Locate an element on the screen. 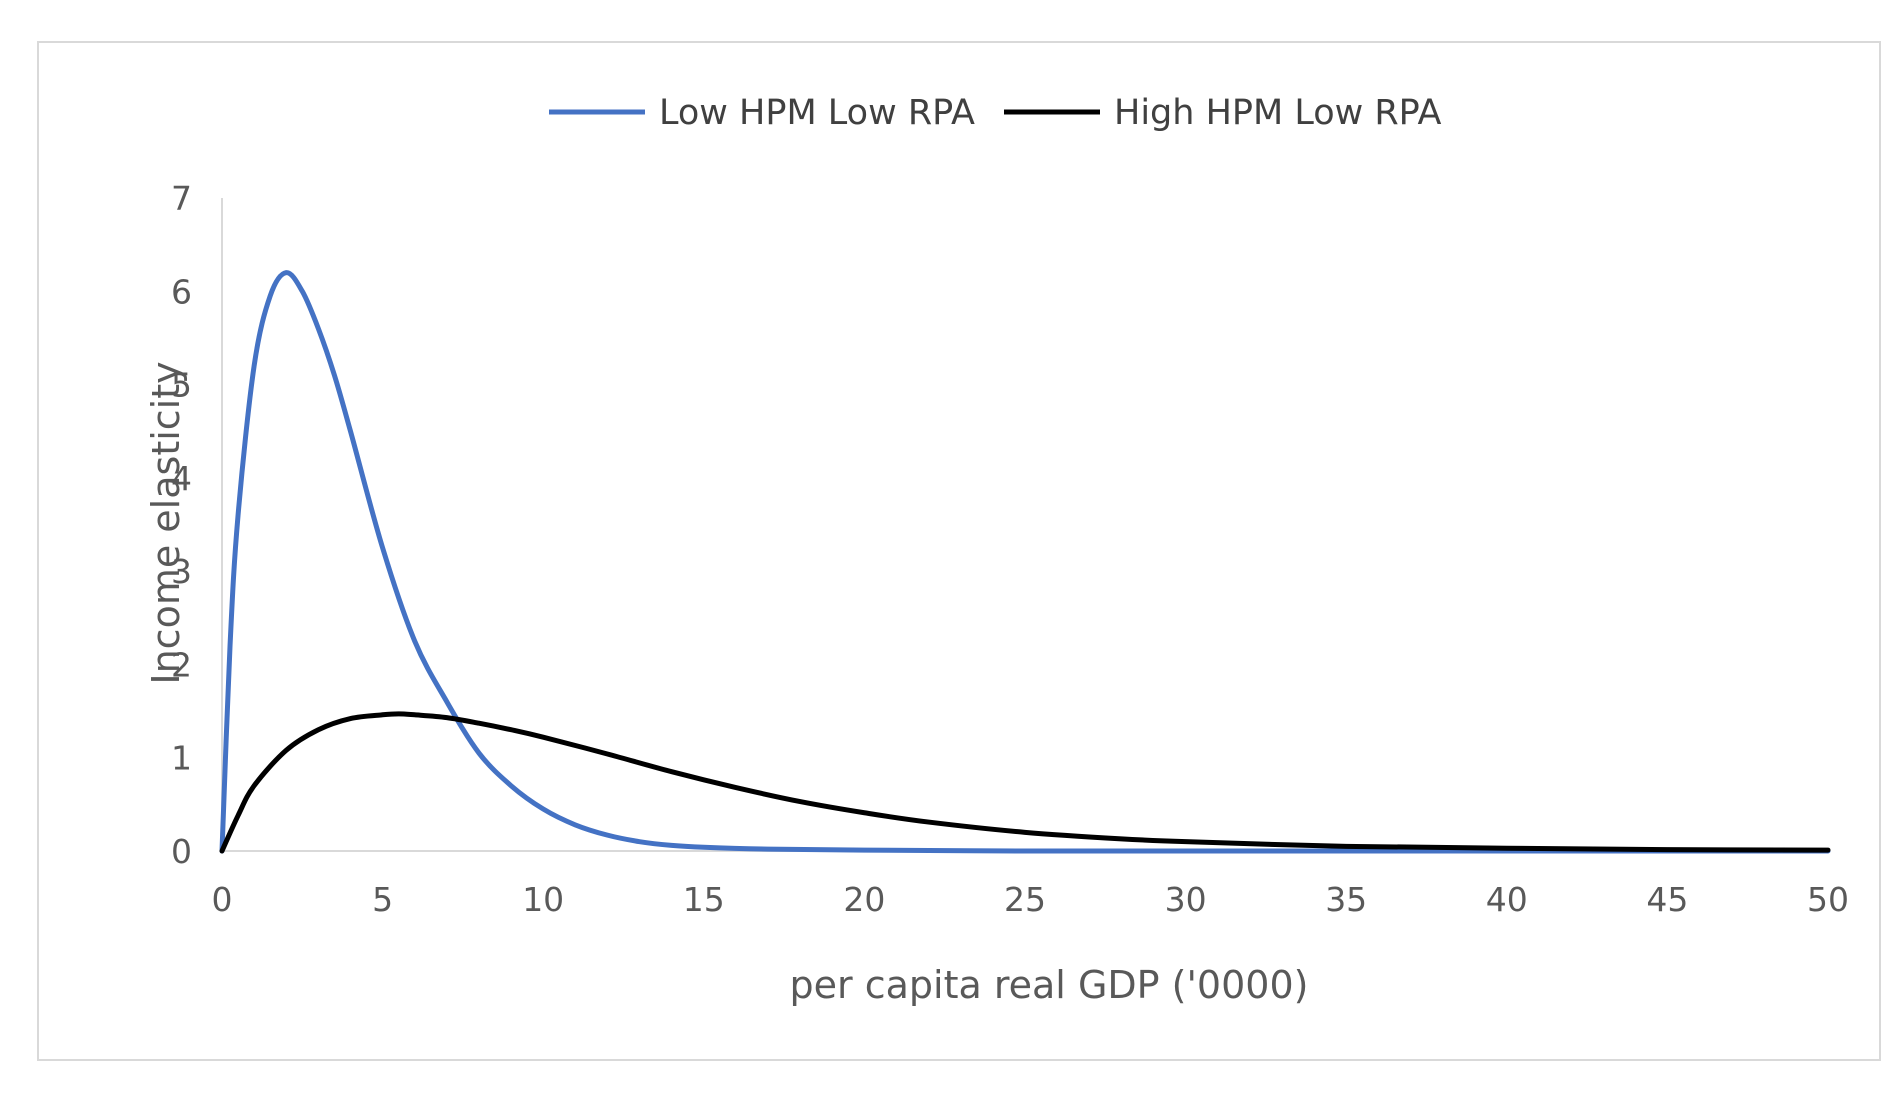 The image size is (1904, 1100). x-axis-title: per capita real GDP ('0000) is located at coordinates (1049, 985).